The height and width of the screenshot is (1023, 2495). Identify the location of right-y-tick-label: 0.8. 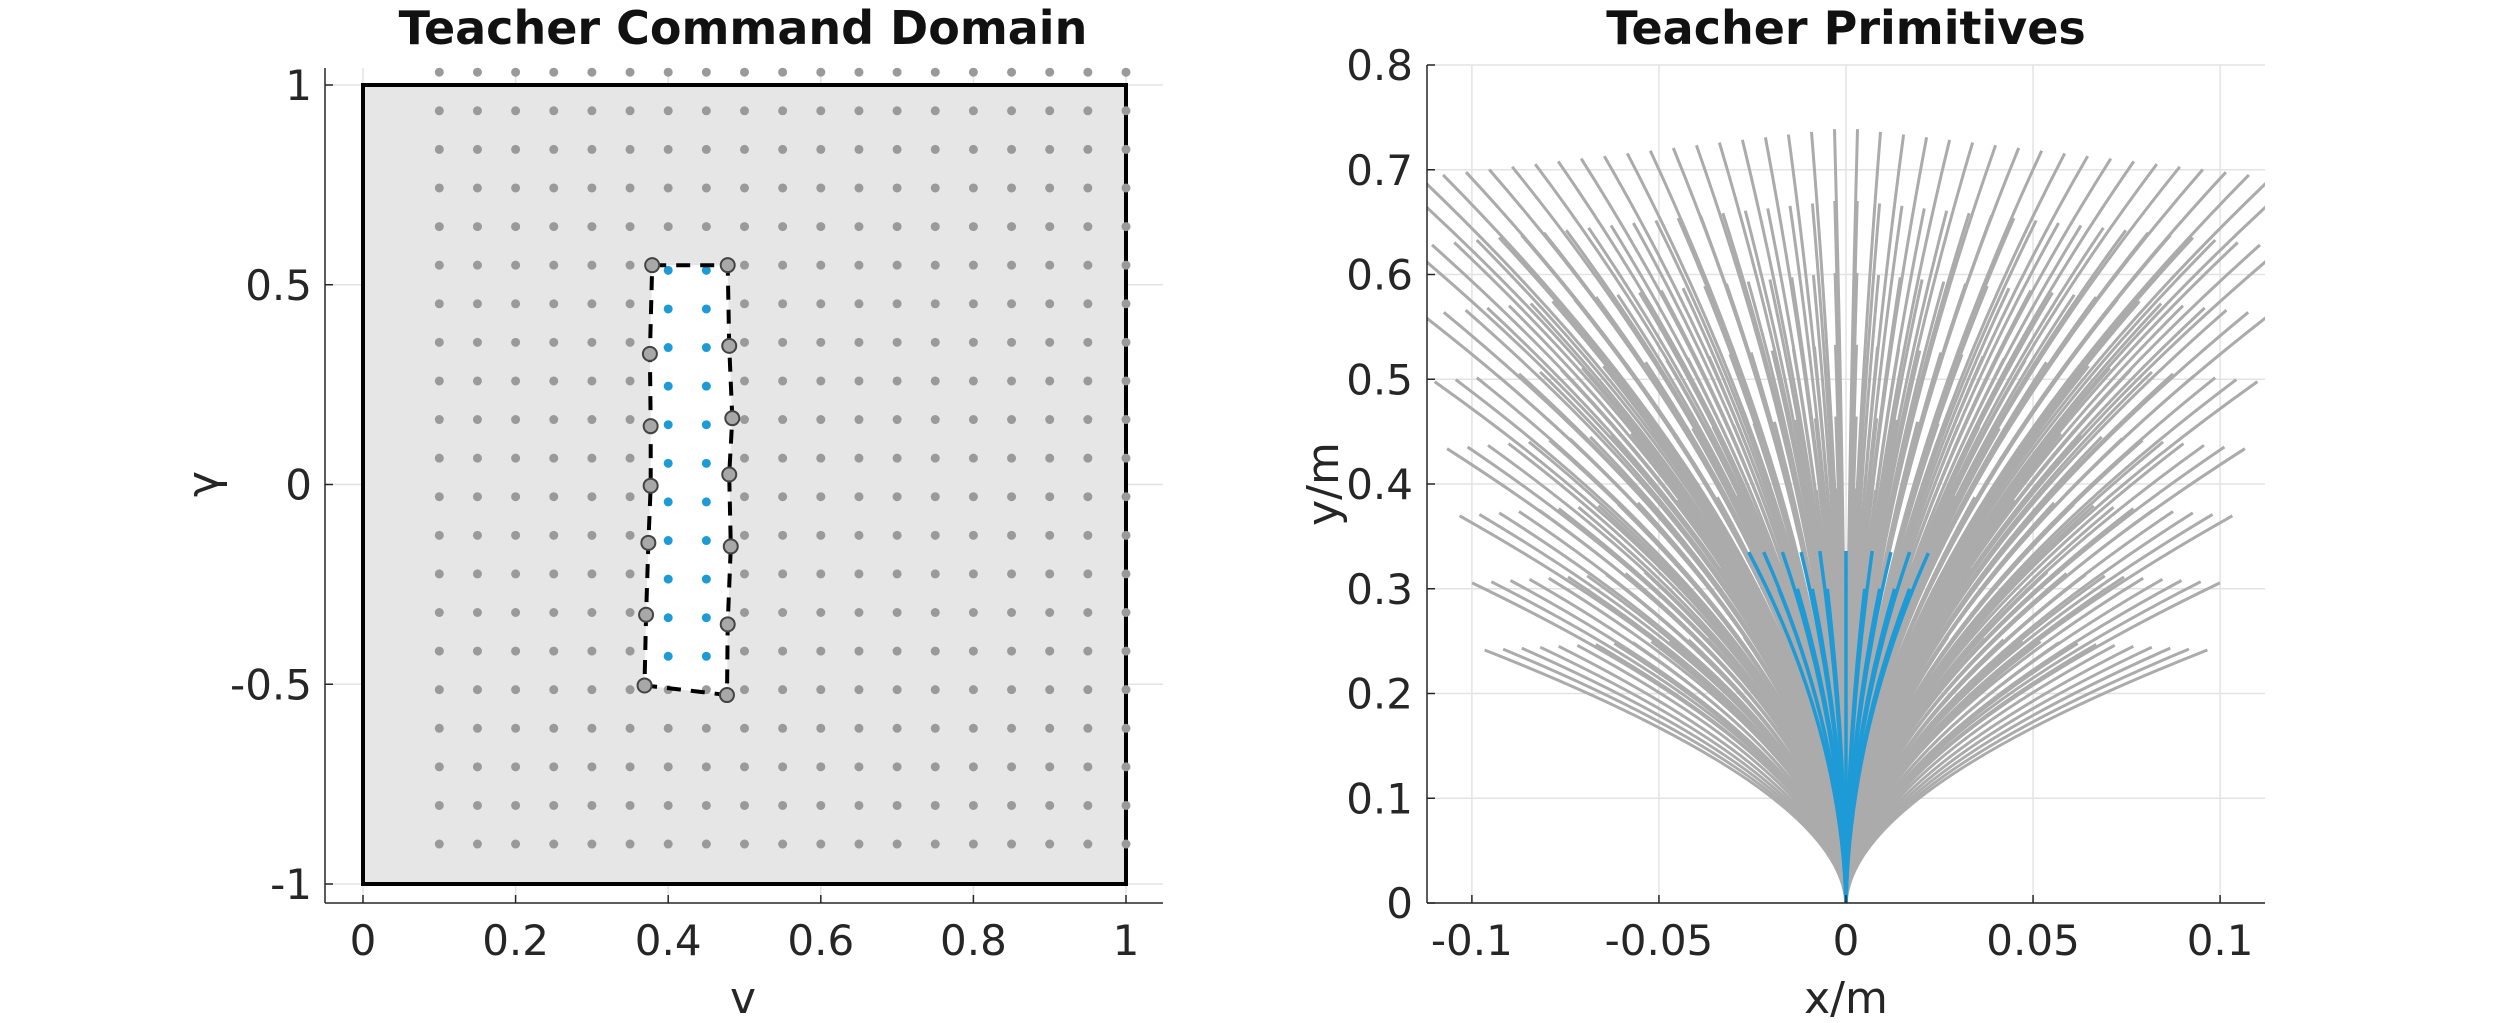
(1379, 65).